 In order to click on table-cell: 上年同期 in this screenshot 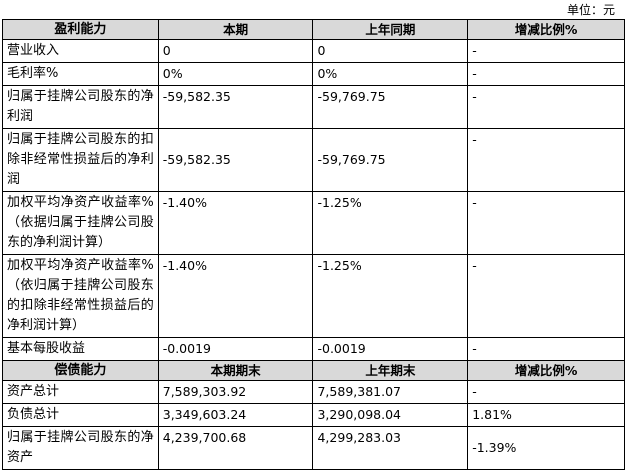, I will do `click(390, 29)`.